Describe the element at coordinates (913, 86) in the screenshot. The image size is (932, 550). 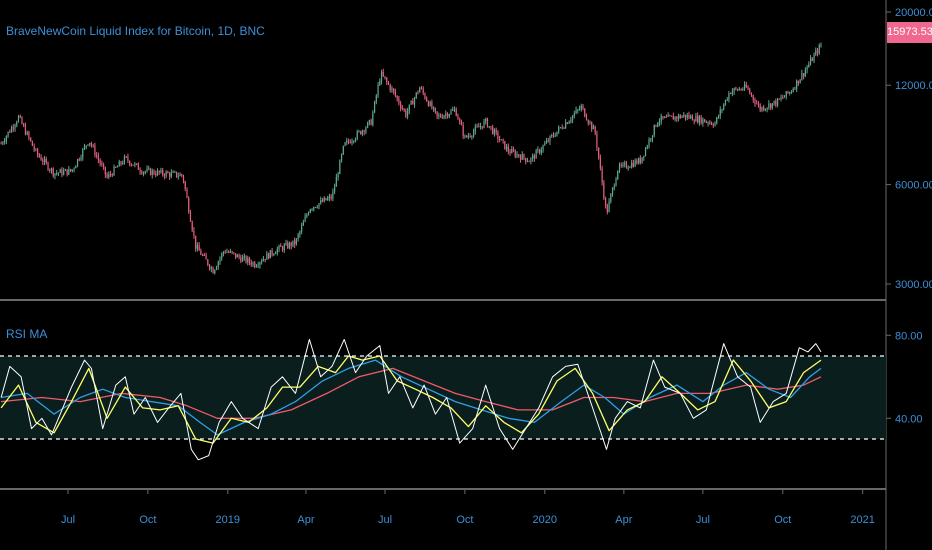
I see `price-tick-label: 12000.00` at that location.